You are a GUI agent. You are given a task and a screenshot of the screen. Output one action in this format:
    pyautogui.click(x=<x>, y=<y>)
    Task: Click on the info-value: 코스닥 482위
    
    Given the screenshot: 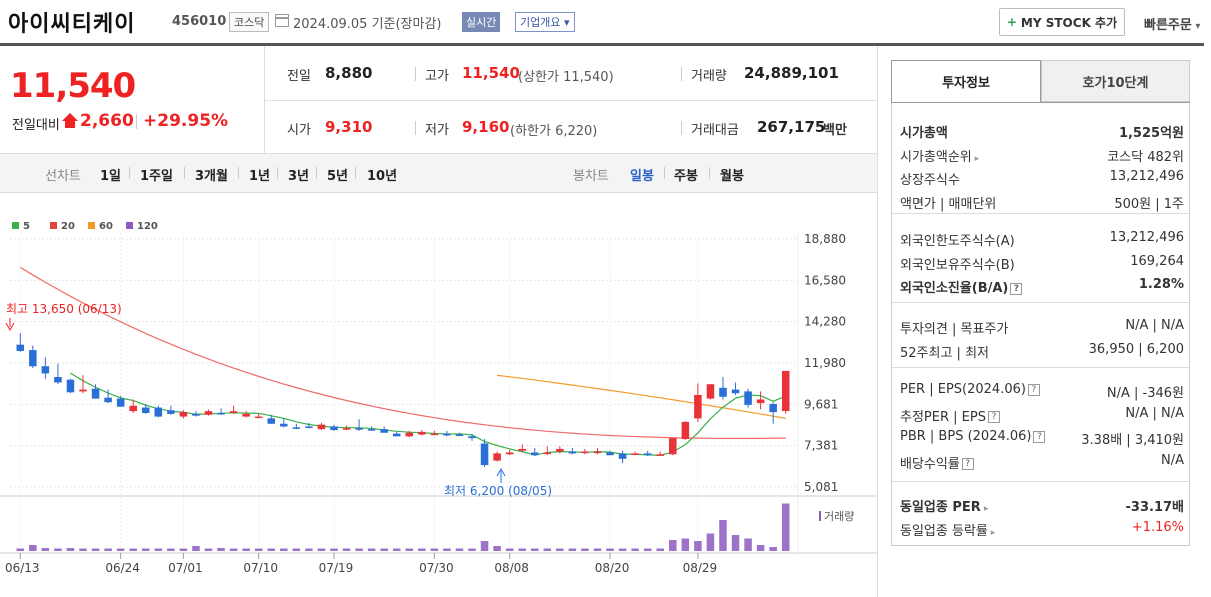 What is the action you would take?
    pyautogui.click(x=1145, y=157)
    